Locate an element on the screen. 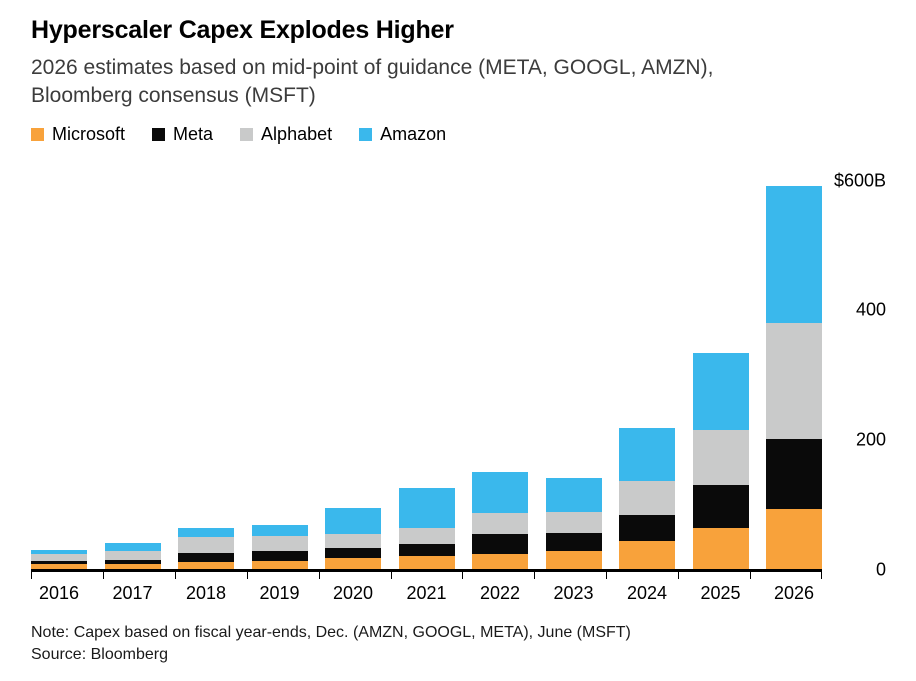 The image size is (916, 681). bar-segment-amazon-2023 is located at coordinates (573, 495).